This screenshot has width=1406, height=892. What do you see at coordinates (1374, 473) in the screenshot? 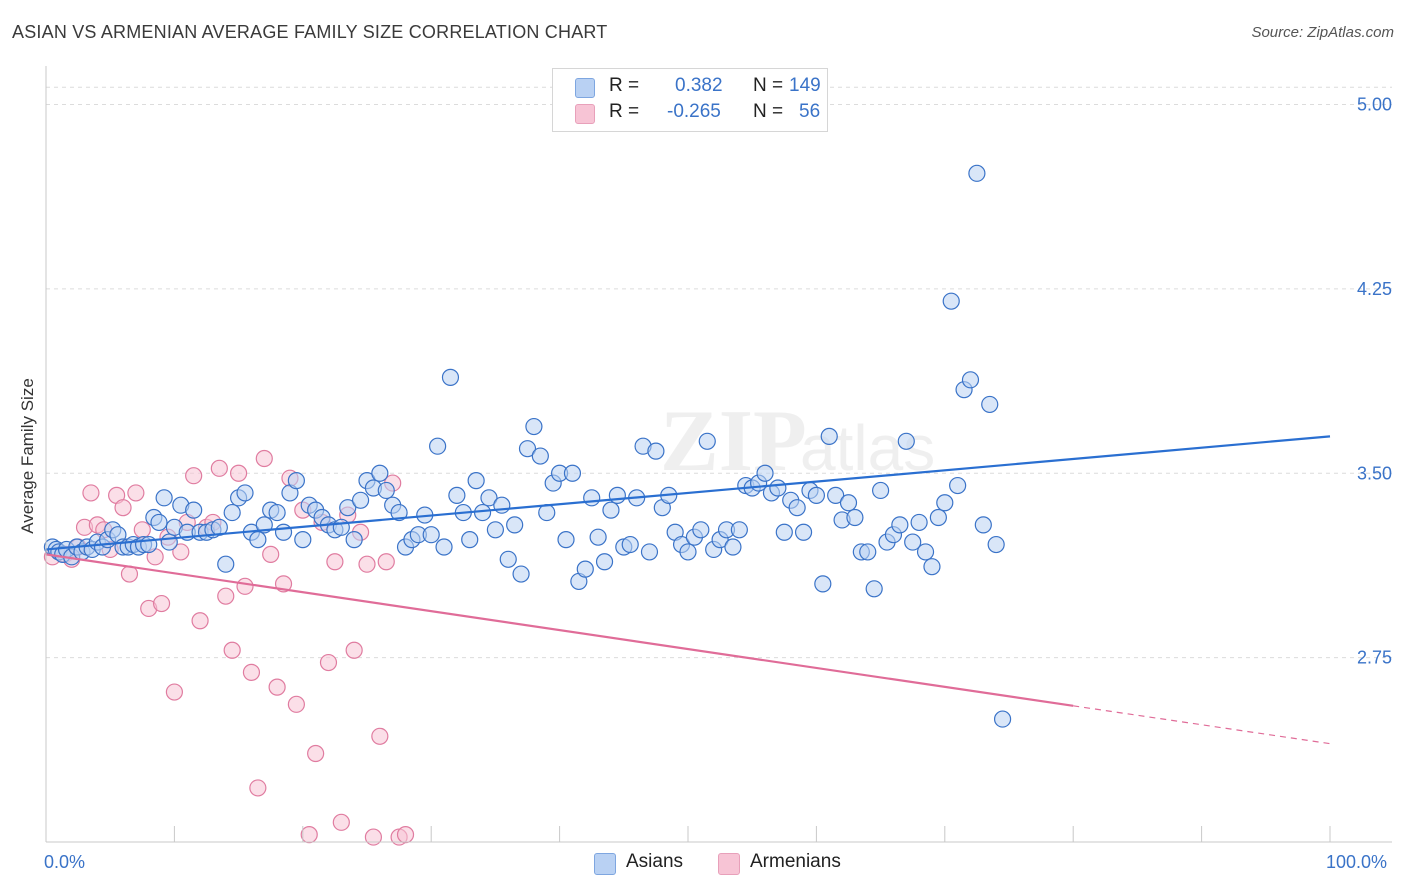
I see `y-tick-label: 3.50` at bounding box center [1374, 473].